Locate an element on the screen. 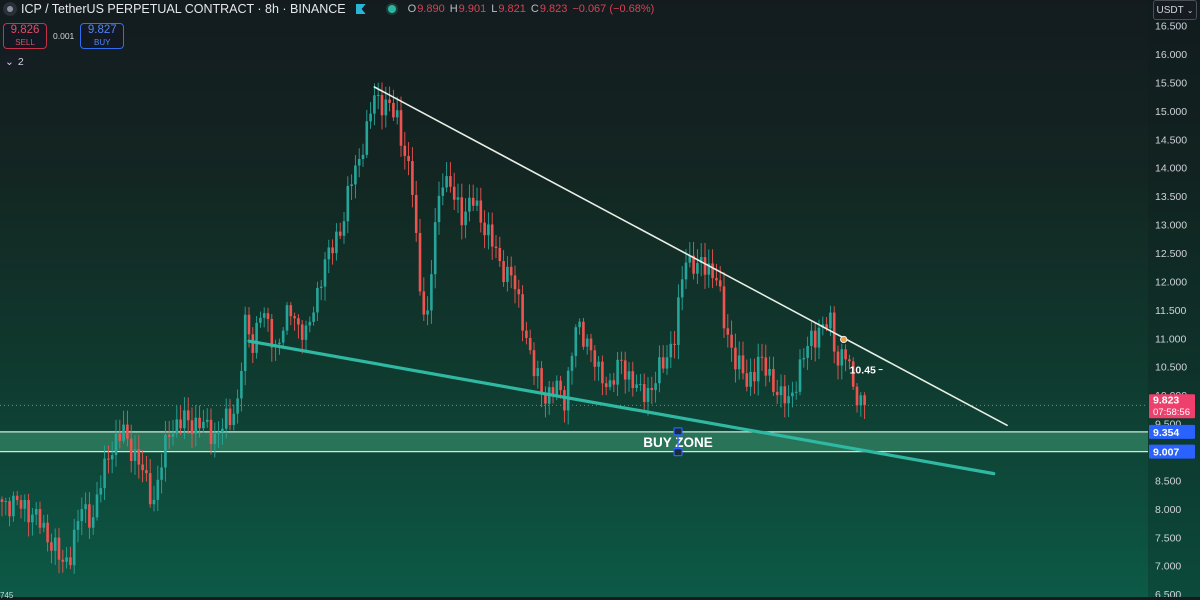 The image size is (1200, 600). support-trendline is located at coordinates (621, 407).